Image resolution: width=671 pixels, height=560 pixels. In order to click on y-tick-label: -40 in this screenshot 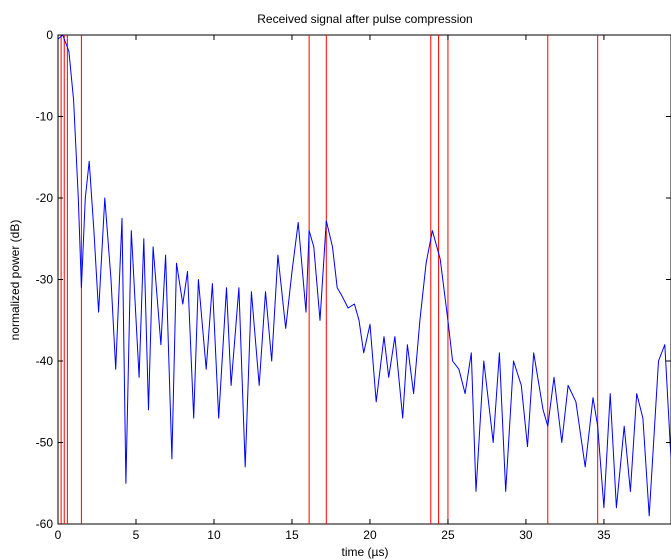, I will do `click(45, 361)`.